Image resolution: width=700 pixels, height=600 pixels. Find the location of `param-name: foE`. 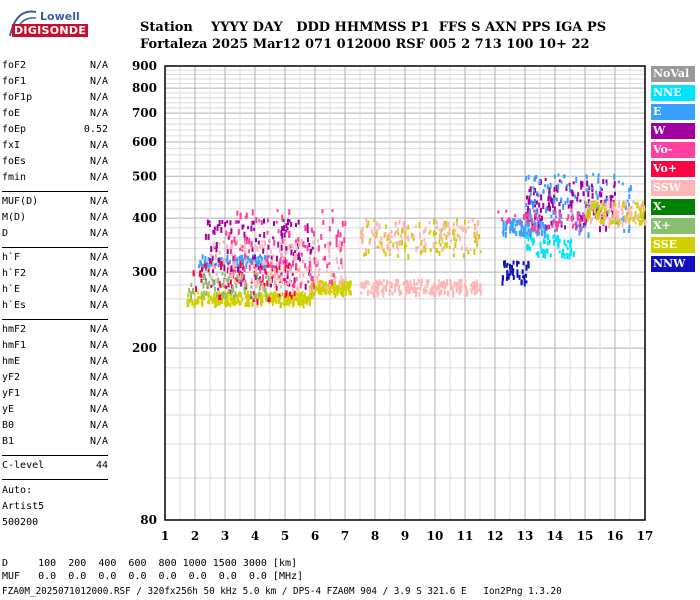

param-name: foE is located at coordinates (11, 113).